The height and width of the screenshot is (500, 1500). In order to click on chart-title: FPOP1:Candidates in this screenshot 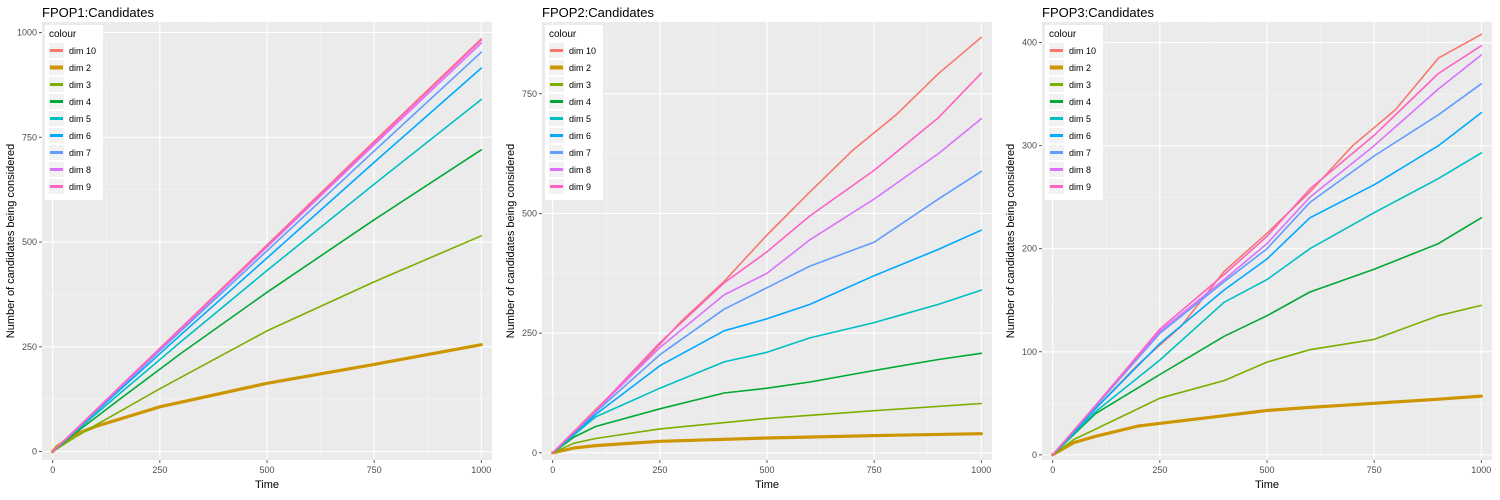, I will do `click(98, 12)`.